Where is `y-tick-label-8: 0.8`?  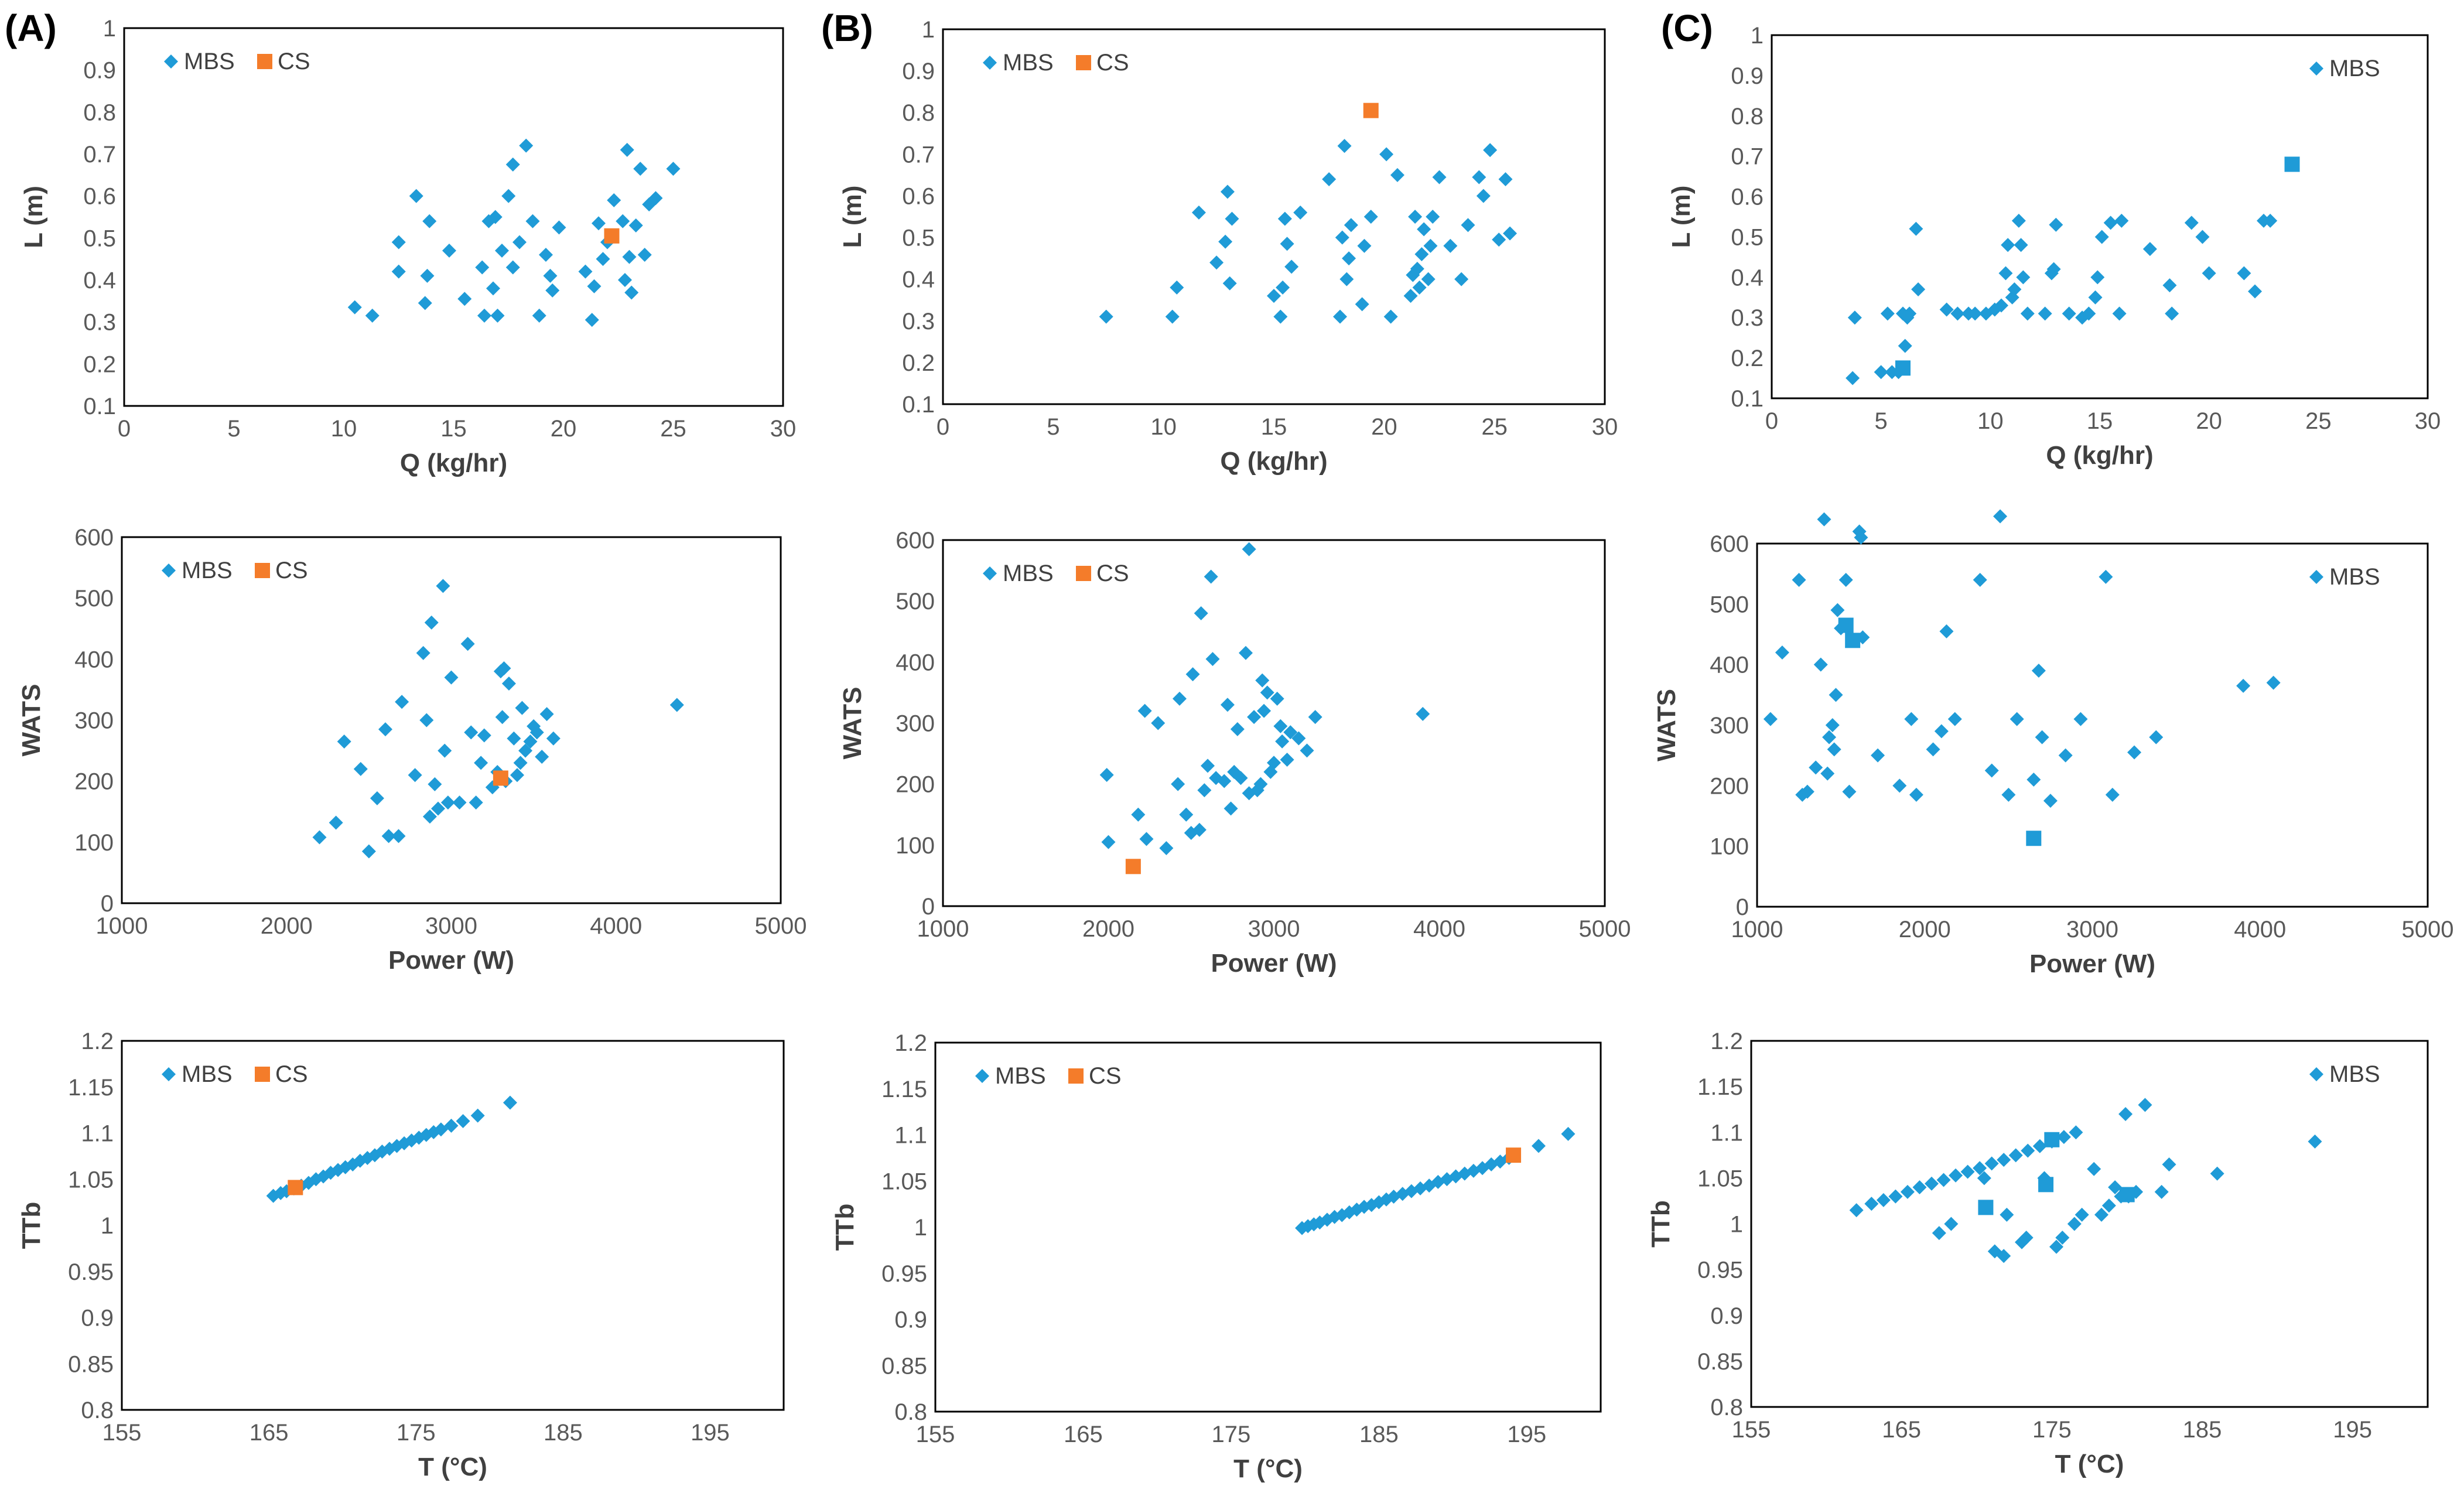
y-tick-label-8: 0.8 is located at coordinates (910, 1412).